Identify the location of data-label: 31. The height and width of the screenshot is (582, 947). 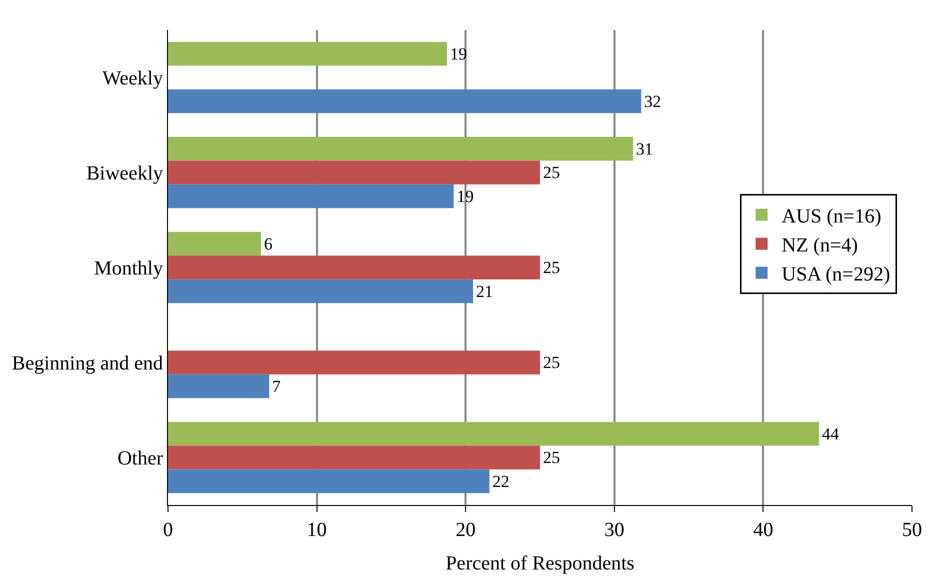
(644, 148).